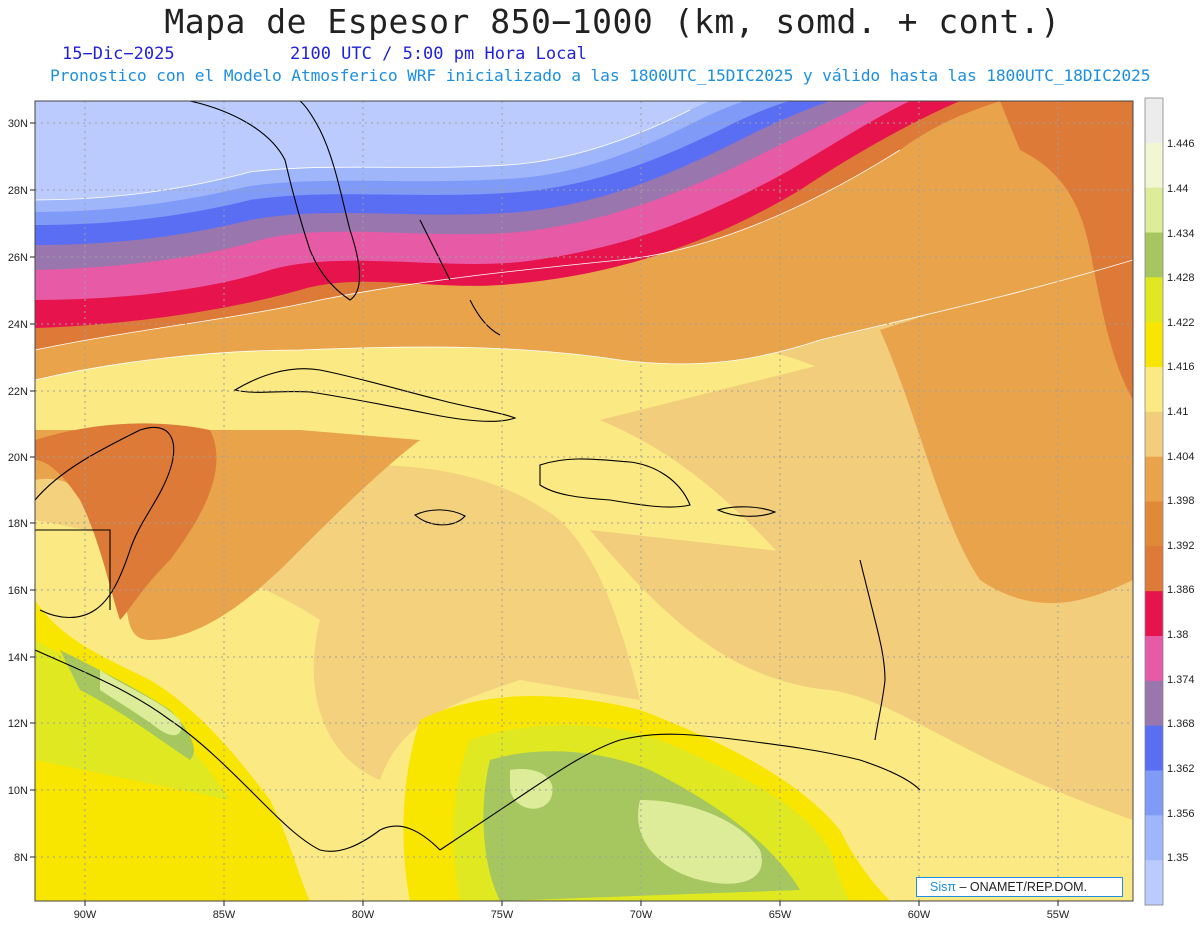  Describe the element at coordinates (18, 724) in the screenshot. I see `lat-label: 12N` at that location.